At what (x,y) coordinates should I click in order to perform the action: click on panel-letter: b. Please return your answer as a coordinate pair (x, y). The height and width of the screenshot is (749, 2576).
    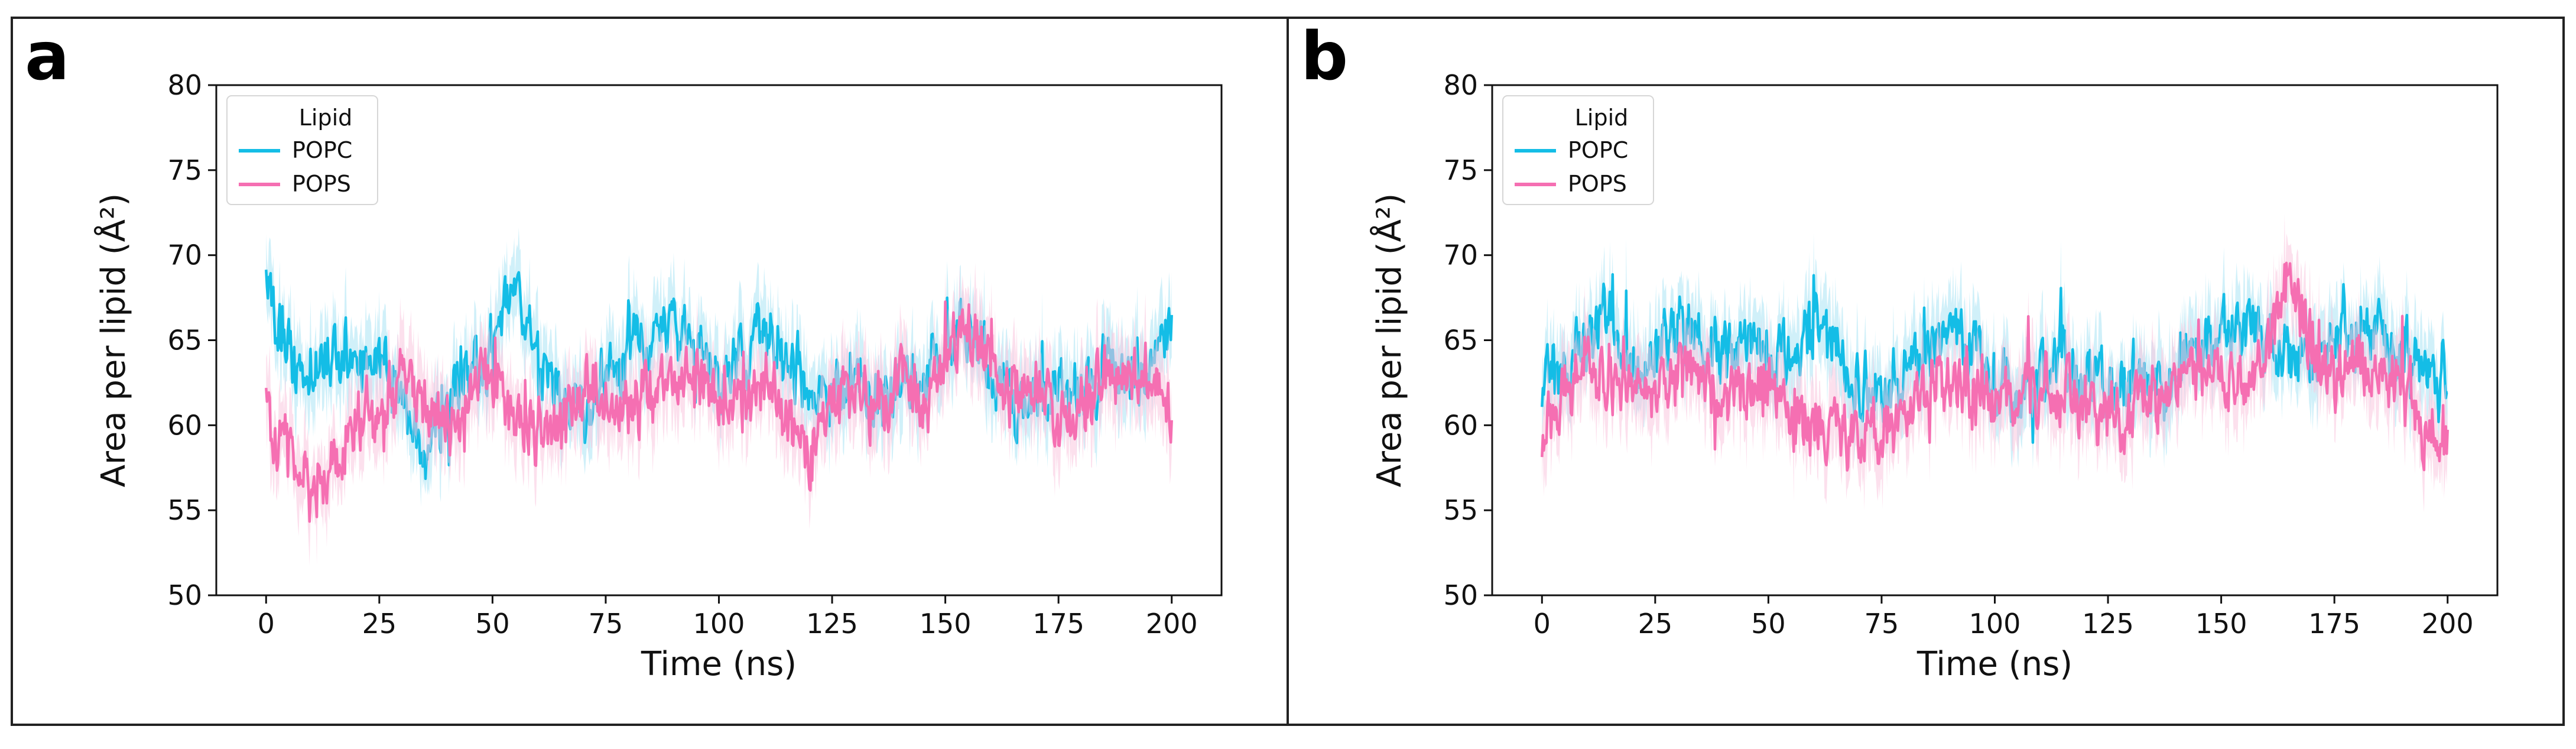
    Looking at the image, I should click on (1324, 56).